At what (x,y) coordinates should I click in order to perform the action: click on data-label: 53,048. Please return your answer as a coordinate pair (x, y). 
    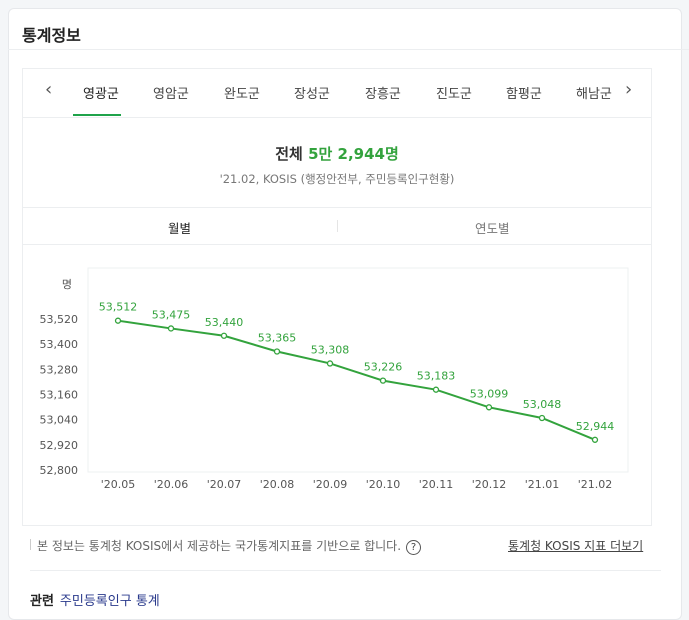
    Looking at the image, I should click on (542, 404).